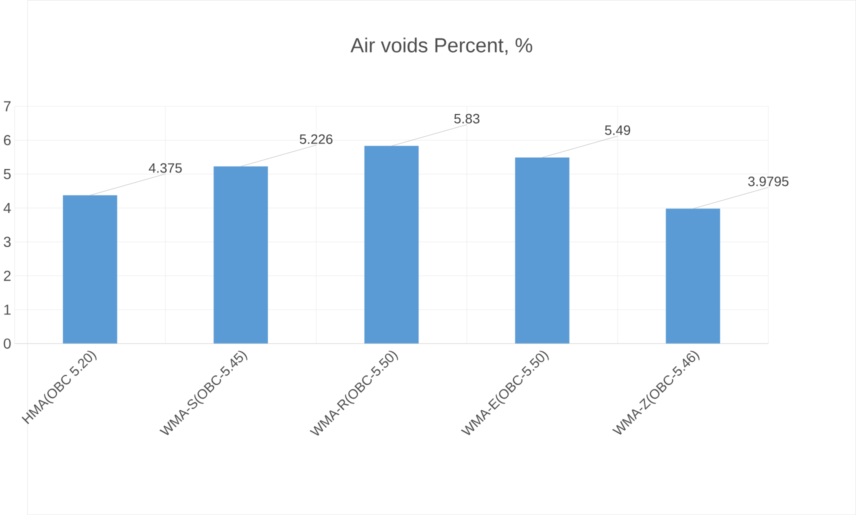 The image size is (856, 515). What do you see at coordinates (441, 46) in the screenshot?
I see `chart-title: Air voids Percent, %` at bounding box center [441, 46].